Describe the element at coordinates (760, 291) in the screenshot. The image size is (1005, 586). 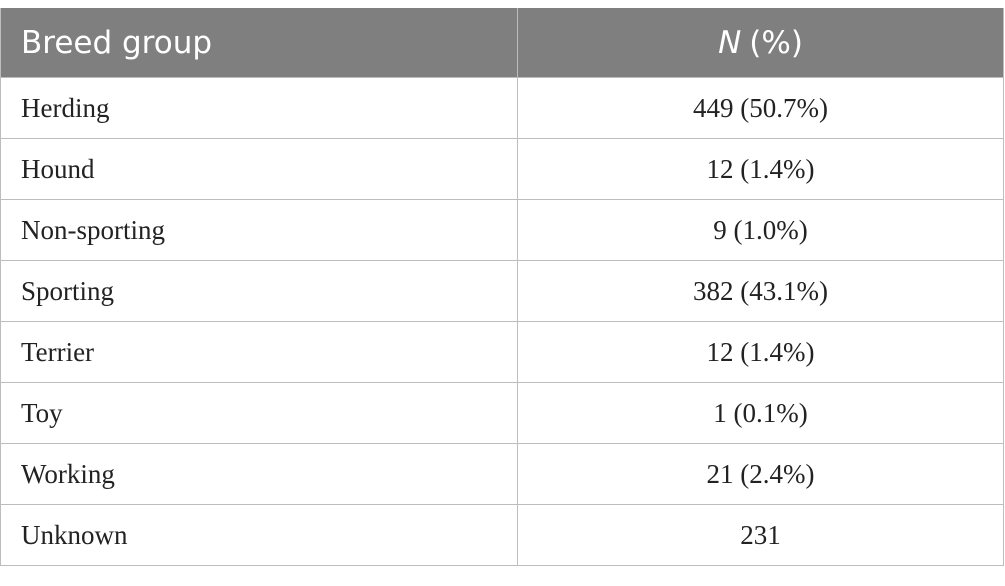
I see `count-cell: 382 (43.1%)` at that location.